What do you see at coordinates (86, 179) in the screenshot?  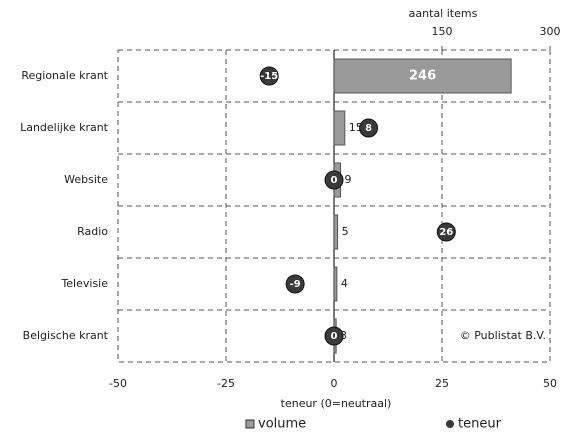 I see `y-tick-label: Website` at bounding box center [86, 179].